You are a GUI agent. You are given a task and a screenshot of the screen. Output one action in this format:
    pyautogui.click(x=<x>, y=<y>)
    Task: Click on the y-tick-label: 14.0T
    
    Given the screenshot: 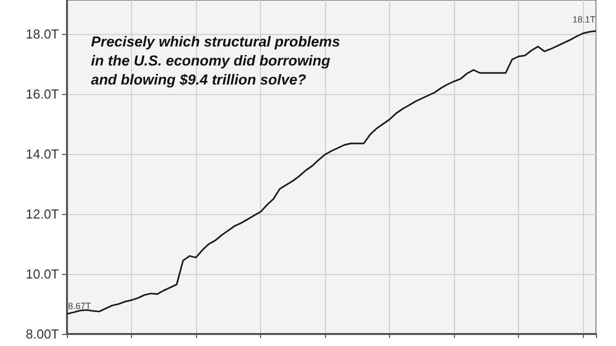 What is the action you would take?
    pyautogui.click(x=43, y=154)
    